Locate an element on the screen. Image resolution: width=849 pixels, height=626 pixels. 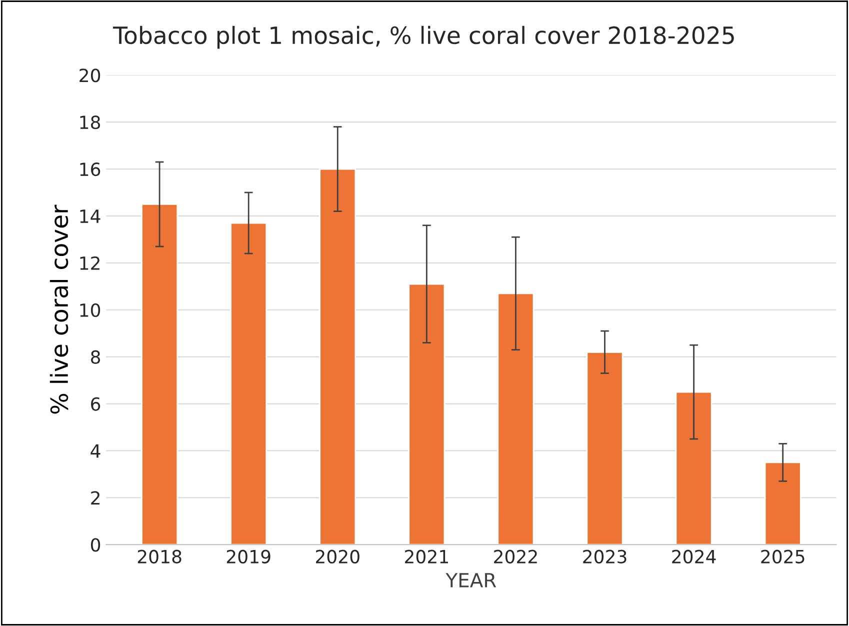
y-tick-label: 18 is located at coordinates (90, 123).